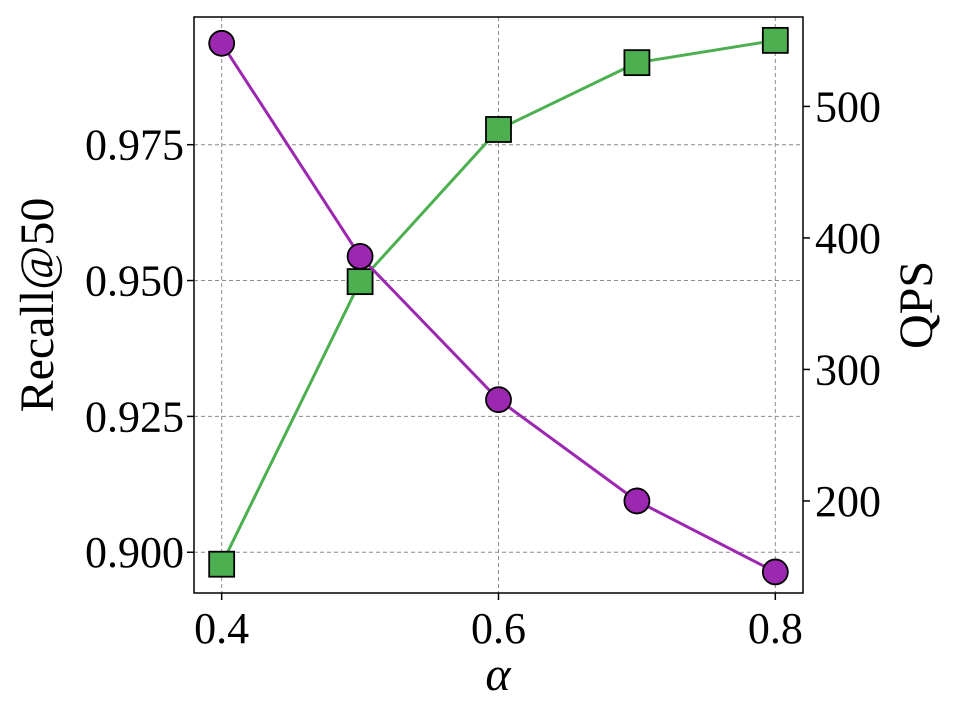 Image resolution: width=960 pixels, height=720 pixels. Describe the element at coordinates (134, 416) in the screenshot. I see `y-left-tick-label: 0.925` at that location.